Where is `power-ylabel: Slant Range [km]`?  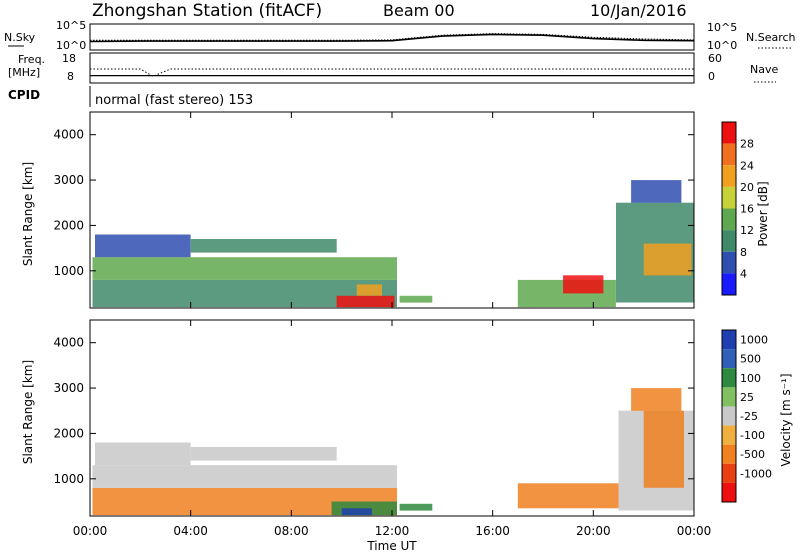 power-ylabel: Slant Range [km] is located at coordinates (28, 214).